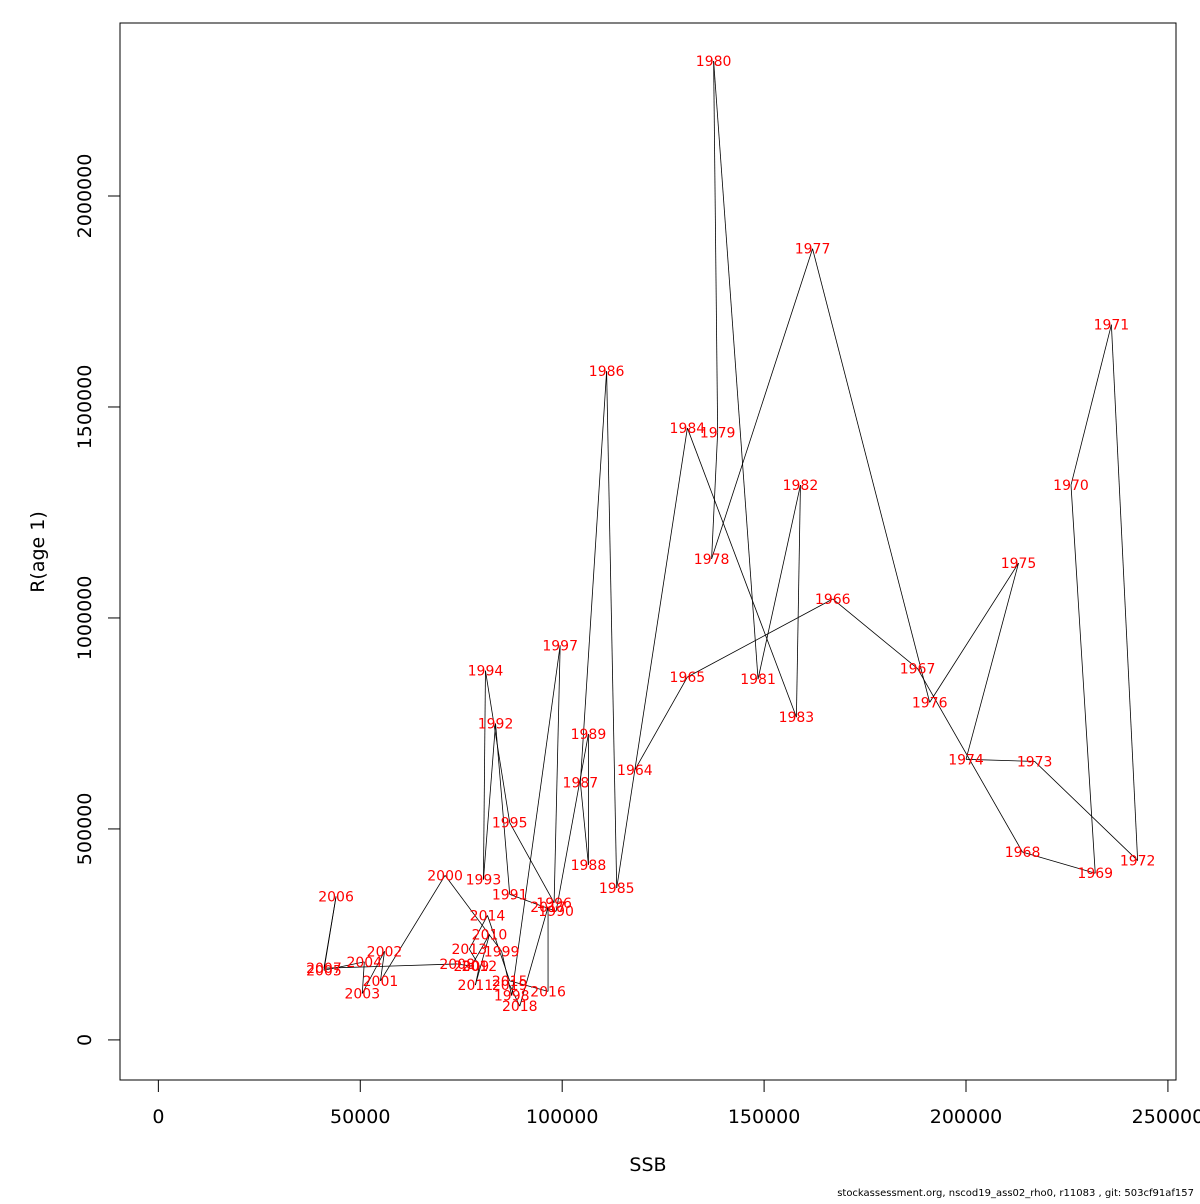 This screenshot has width=1200, height=1204. What do you see at coordinates (510, 824) in the screenshot?
I see `year-label: 1995` at bounding box center [510, 824].